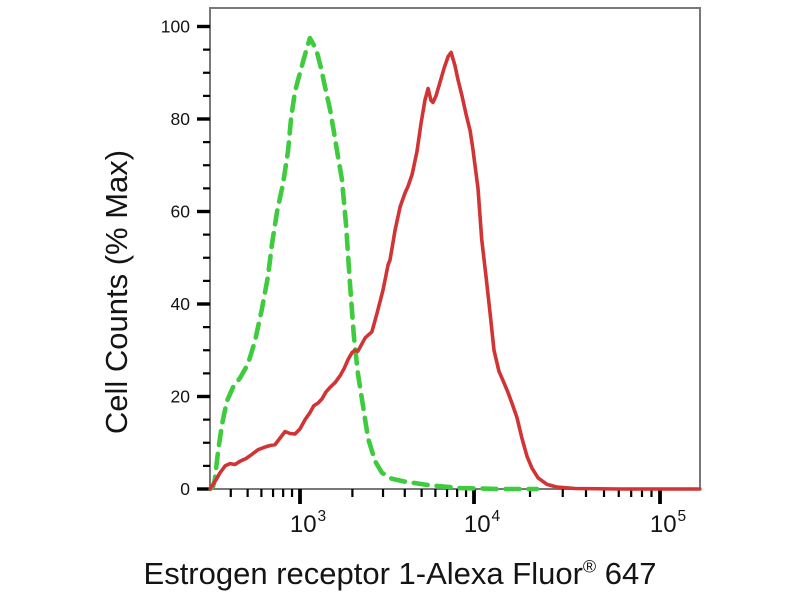 This screenshot has height=600, width=800. What do you see at coordinates (668, 523) in the screenshot?
I see `x-tick-label-10^5: 10⁵` at bounding box center [668, 523].